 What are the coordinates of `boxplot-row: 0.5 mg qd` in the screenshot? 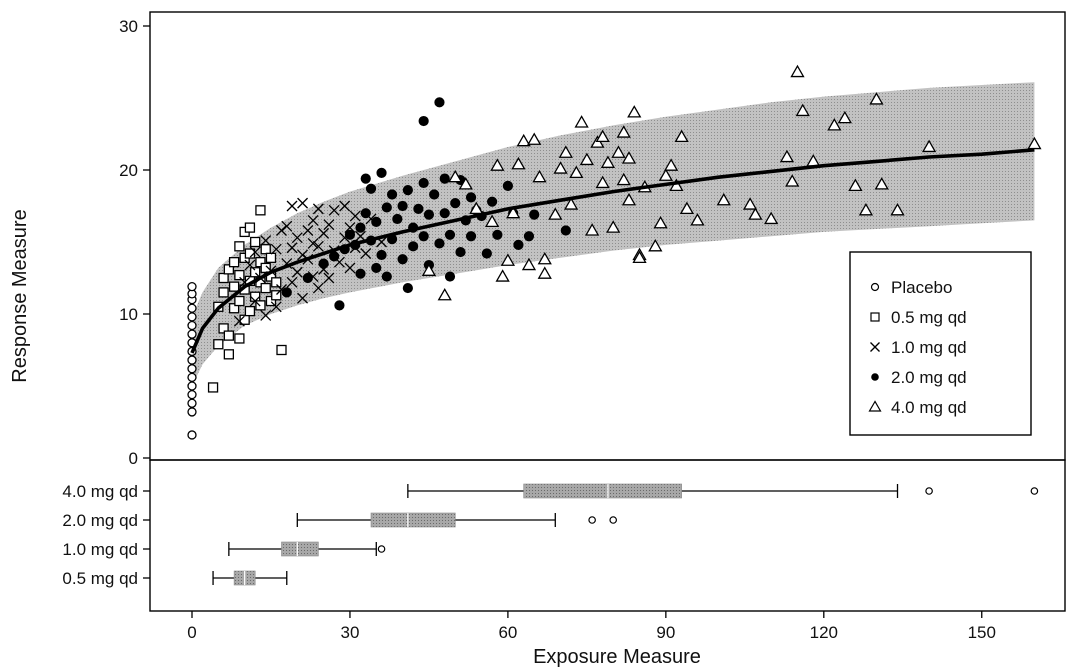 It's located at (175, 578).